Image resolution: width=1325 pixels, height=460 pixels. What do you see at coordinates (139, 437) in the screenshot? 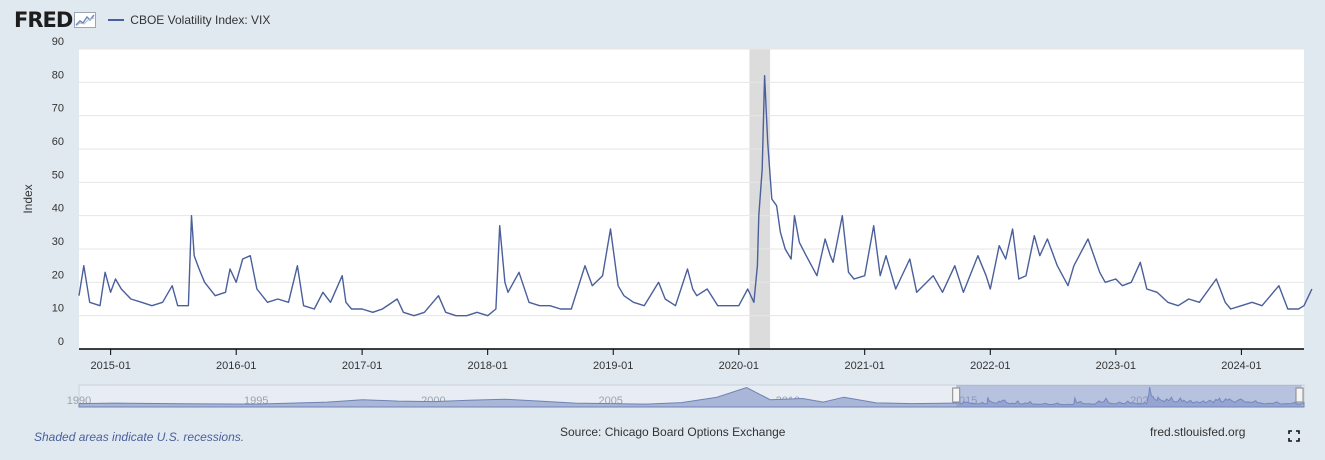
I see `recession-note: Shaded areas indicate U.S. recessions.` at bounding box center [139, 437].